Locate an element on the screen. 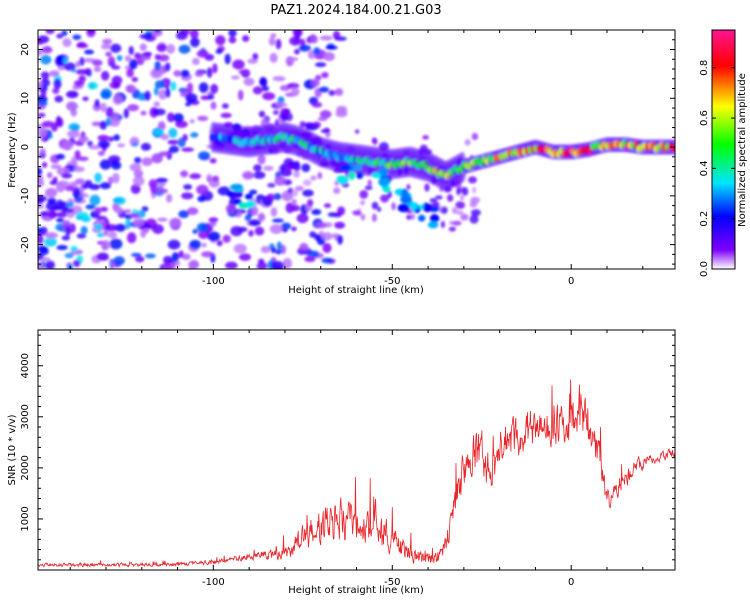 The width and height of the screenshot is (750, 600). snr-x-label: Height of straight line (km) is located at coordinates (356, 590).